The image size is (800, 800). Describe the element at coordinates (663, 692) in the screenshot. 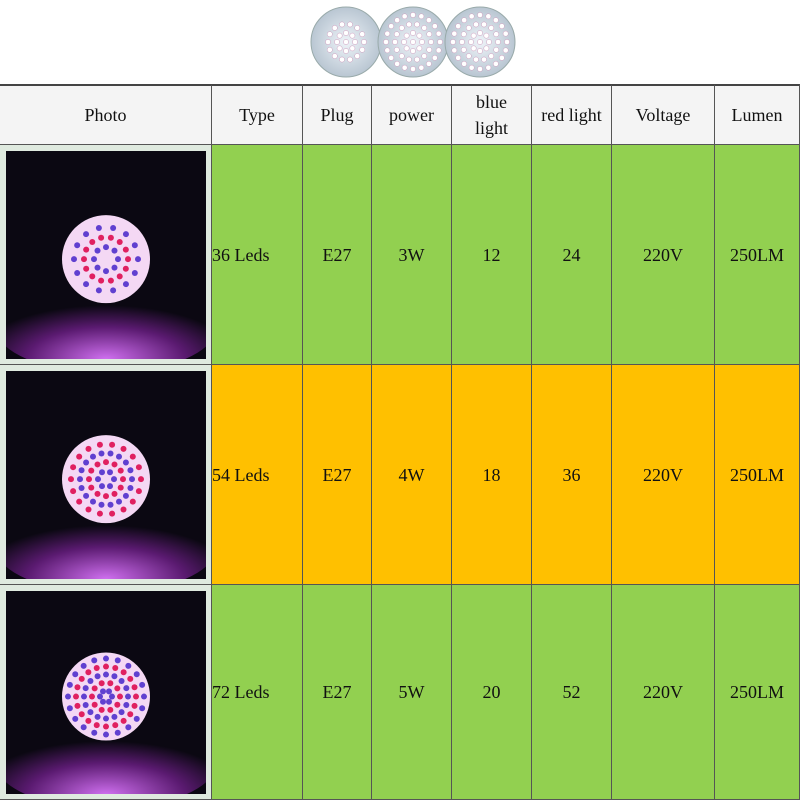

I see `data-cell: 220V` at that location.